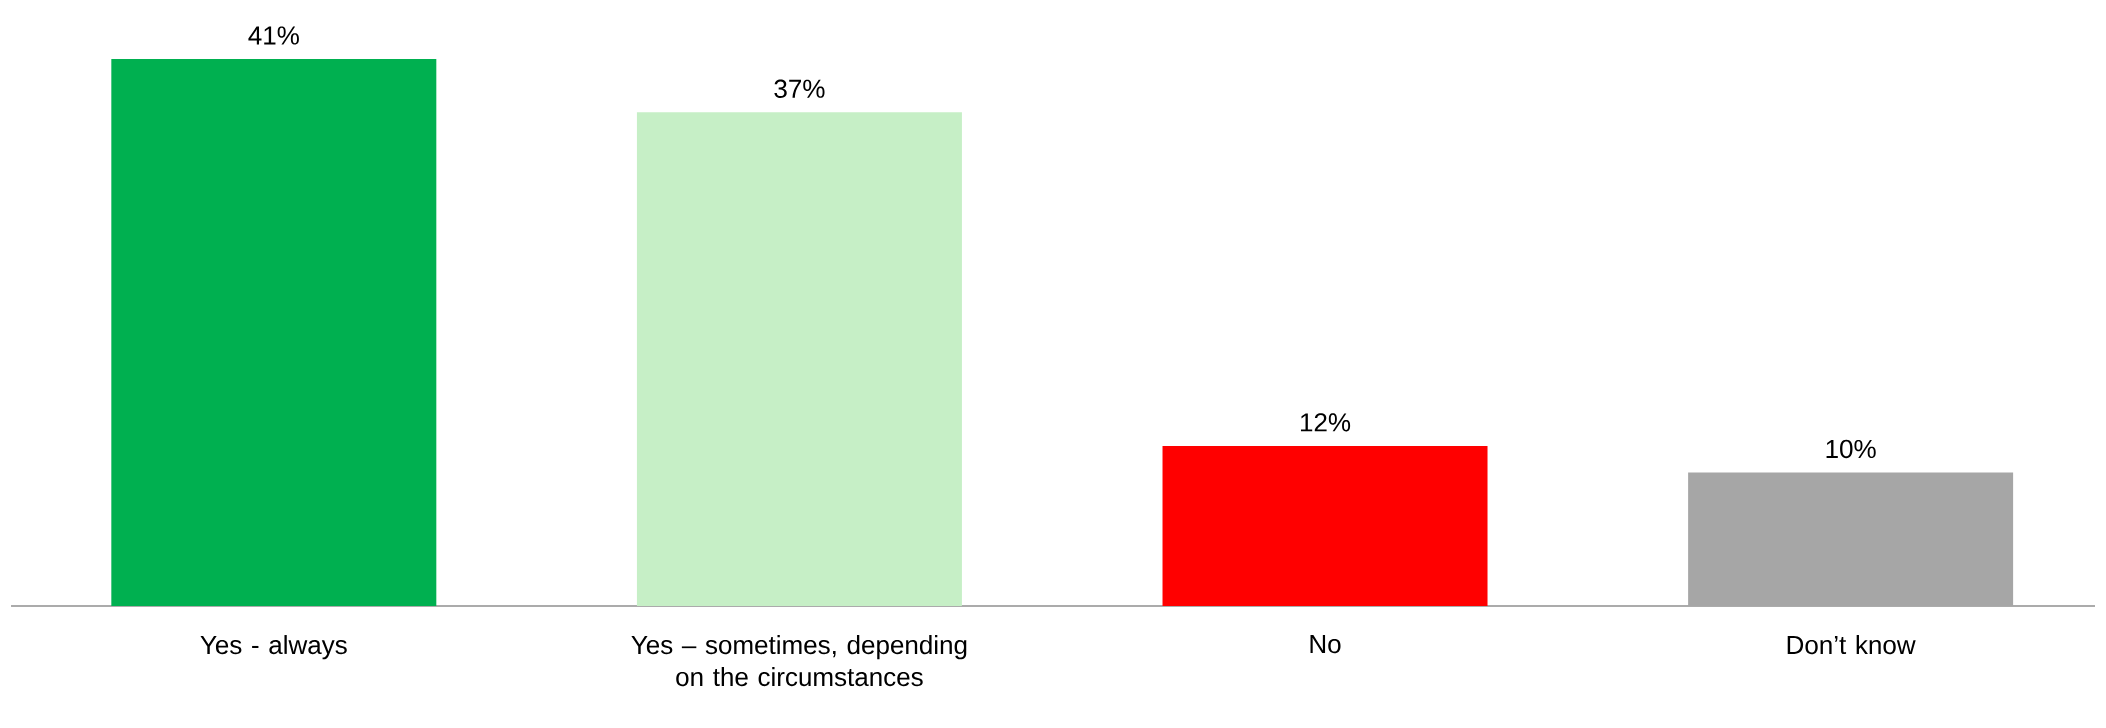 This screenshot has width=2106, height=728. Describe the element at coordinates (799, 661) in the screenshot. I see `x-tick-label: Yes – sometimes, depending on the circumstances` at that location.